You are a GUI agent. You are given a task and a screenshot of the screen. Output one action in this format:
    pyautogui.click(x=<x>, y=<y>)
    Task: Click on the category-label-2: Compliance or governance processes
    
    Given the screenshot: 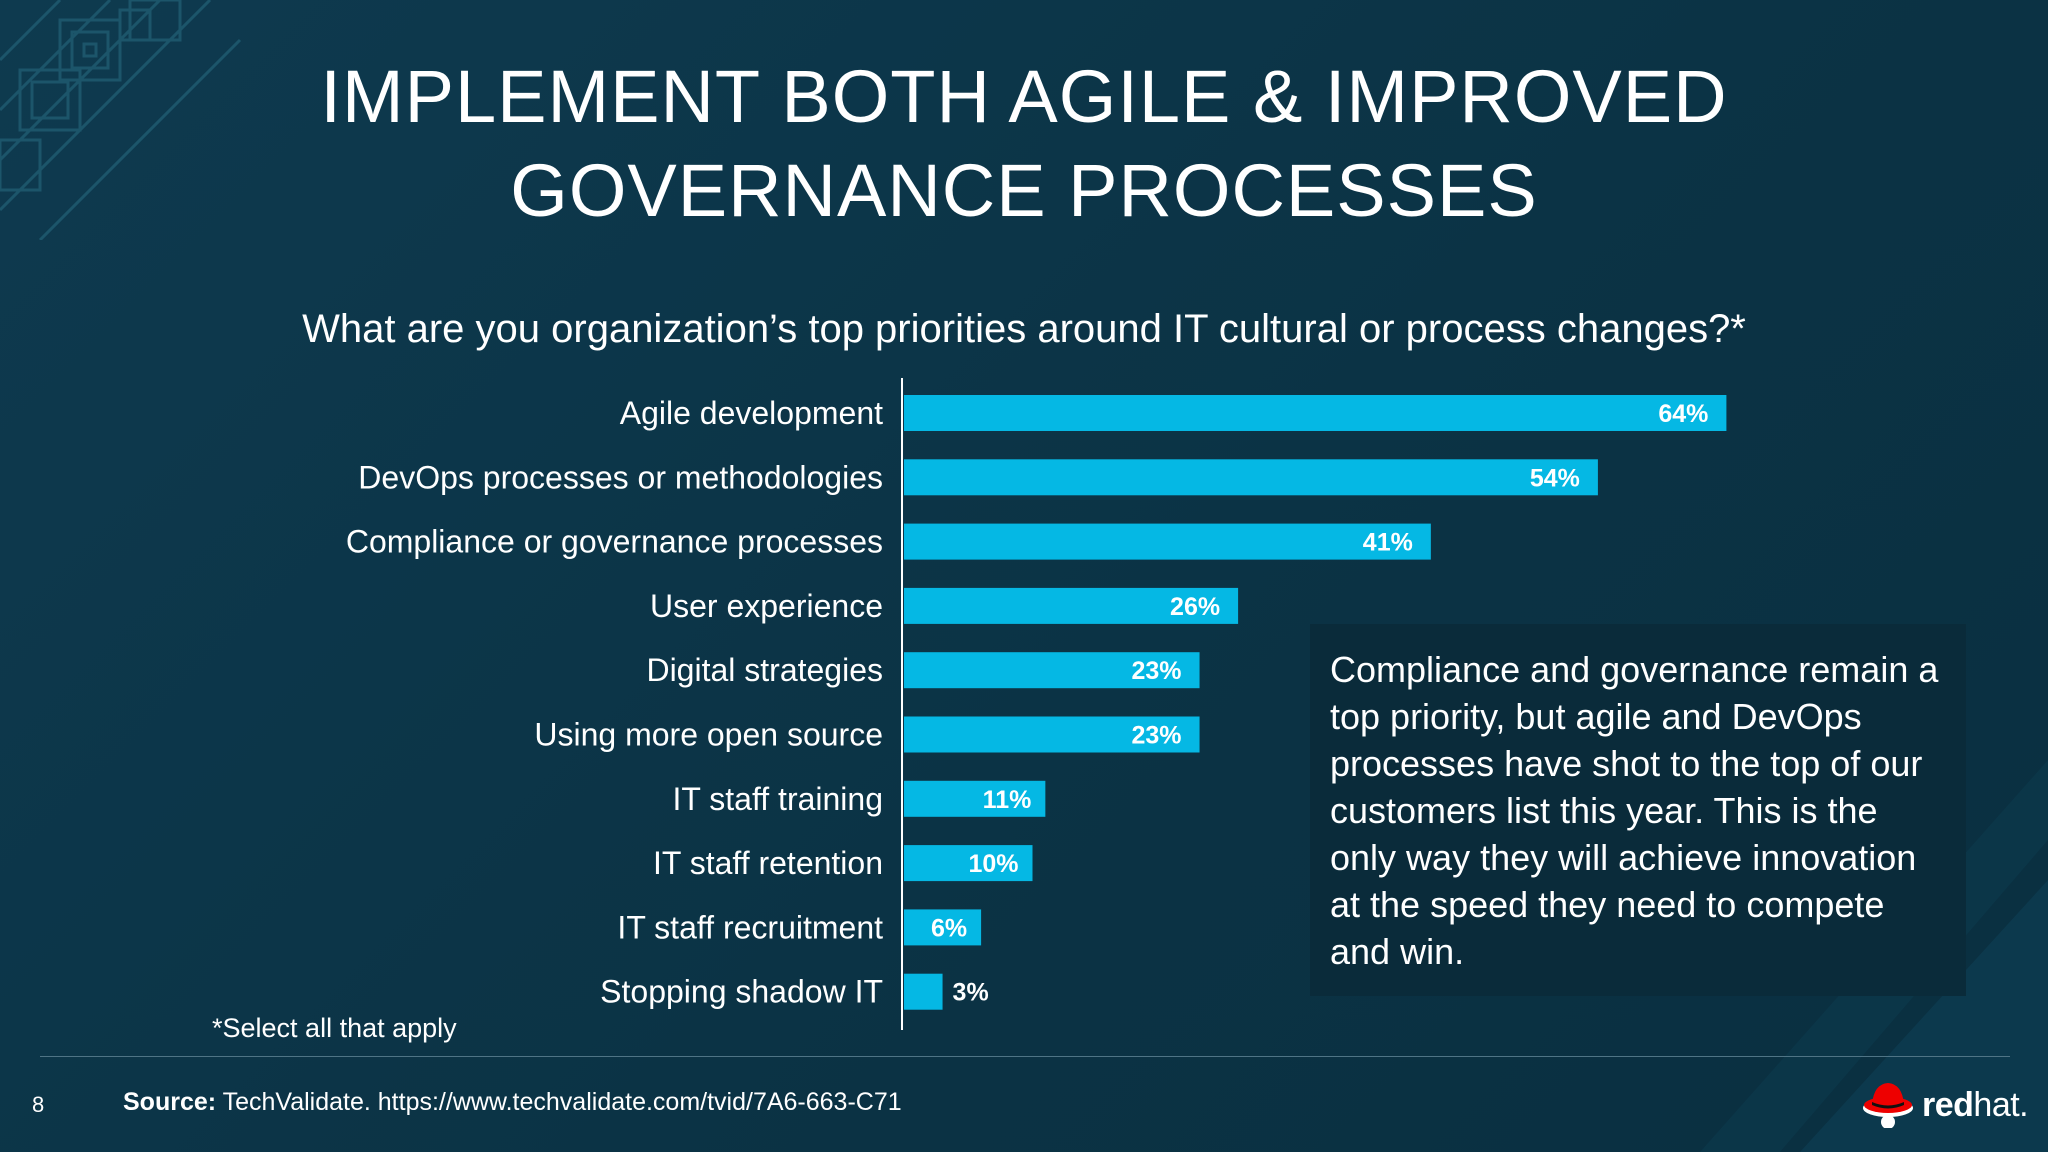 What is the action you would take?
    pyautogui.click(x=614, y=542)
    